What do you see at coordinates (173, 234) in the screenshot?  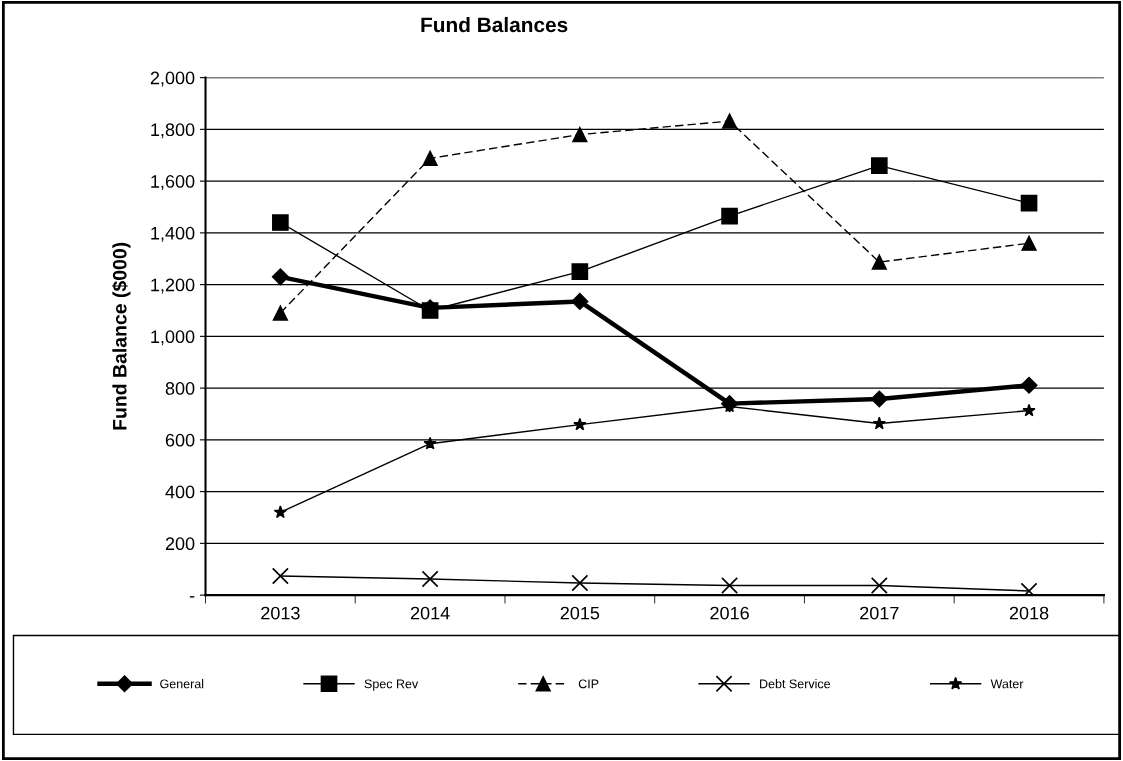 I see `y-tick-label: 1,400` at bounding box center [173, 234].